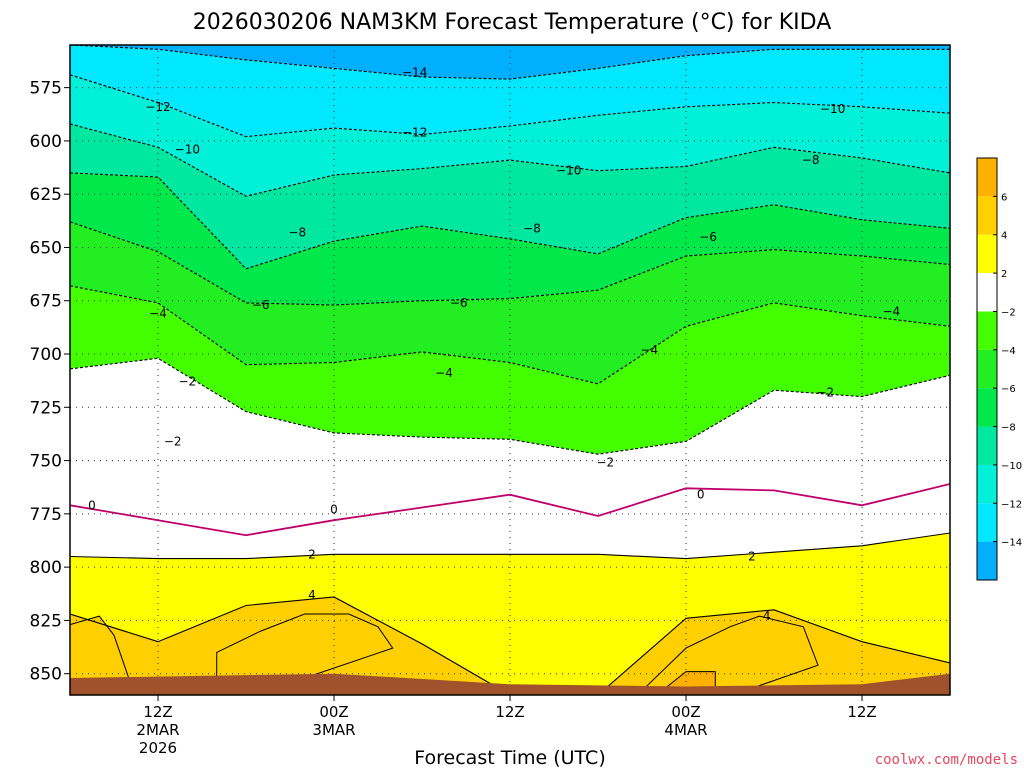 The width and height of the screenshot is (1024, 768). What do you see at coordinates (46, 248) in the screenshot?
I see `y-tick-label: 650` at bounding box center [46, 248].